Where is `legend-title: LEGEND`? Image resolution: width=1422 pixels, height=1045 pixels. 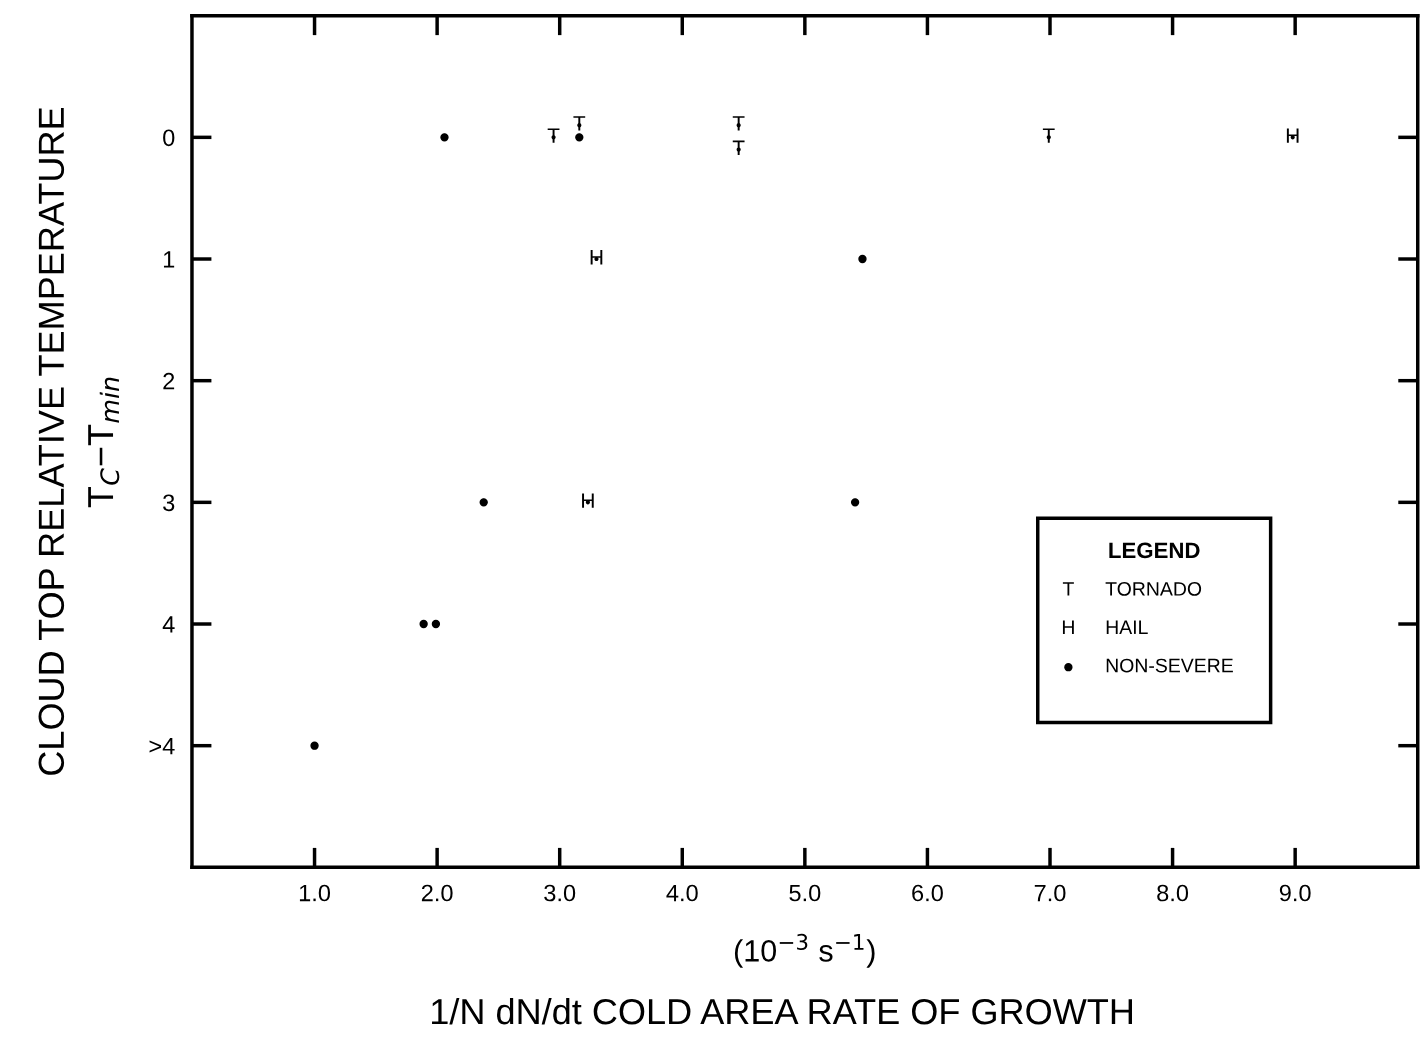 legend-title: LEGEND is located at coordinates (1154, 550).